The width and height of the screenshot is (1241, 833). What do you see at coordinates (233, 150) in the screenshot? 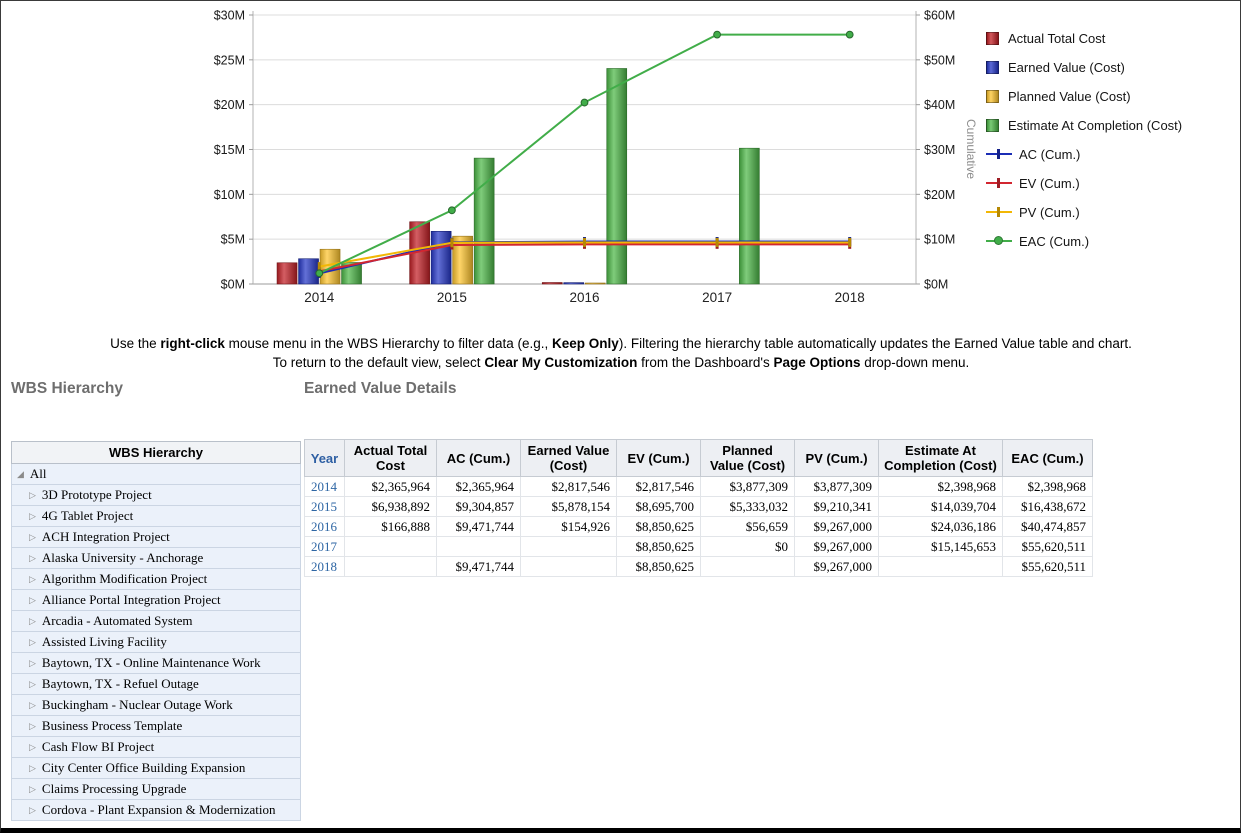
I see `left-axis-labels: $0M $5M $10M $15M $20M $25M $30M` at bounding box center [233, 150].